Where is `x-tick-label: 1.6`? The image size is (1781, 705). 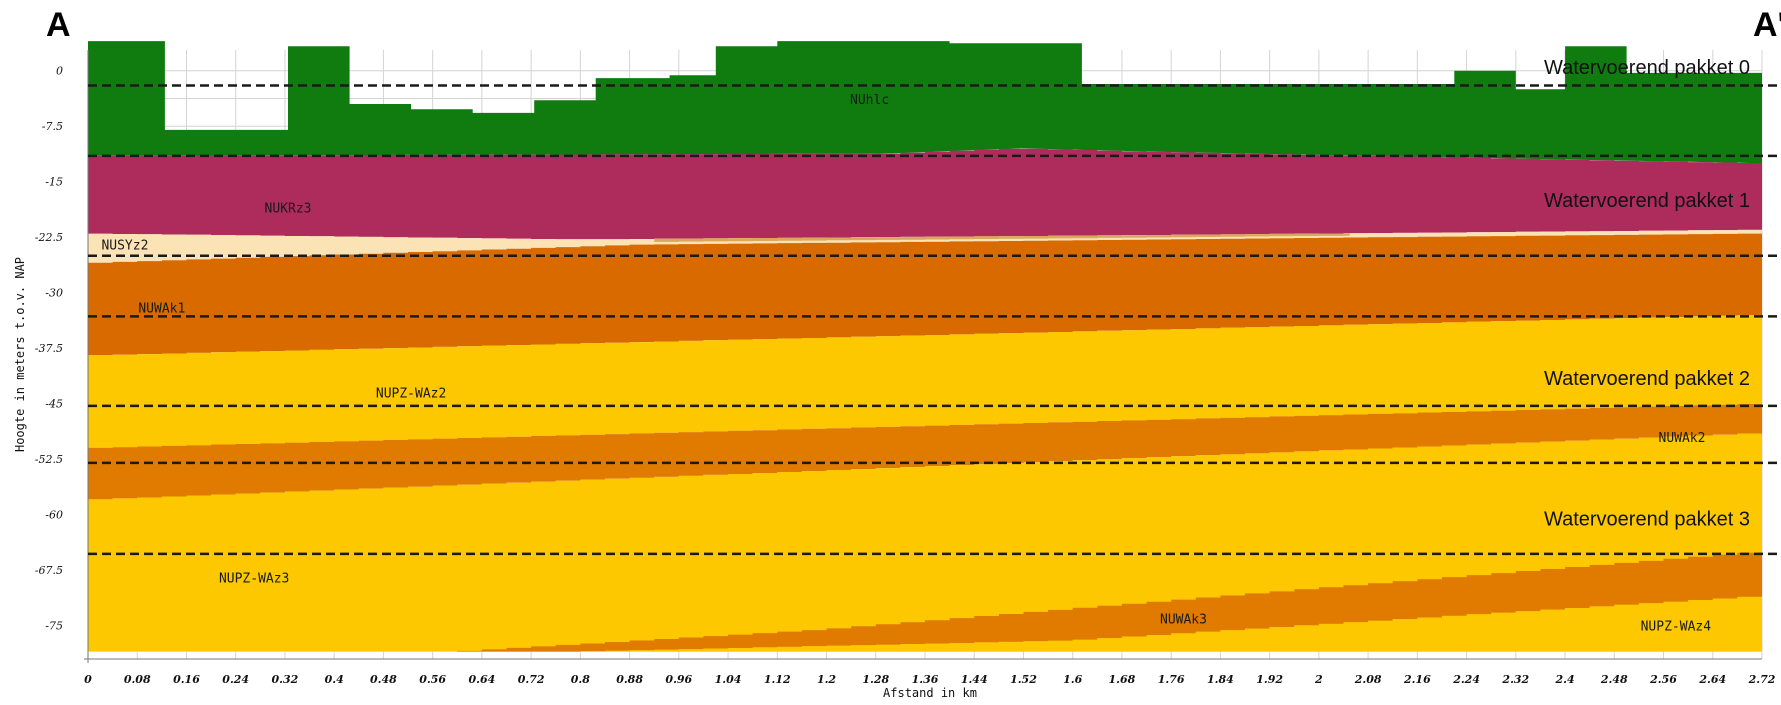
x-tick-label: 1.6 is located at coordinates (1072, 679).